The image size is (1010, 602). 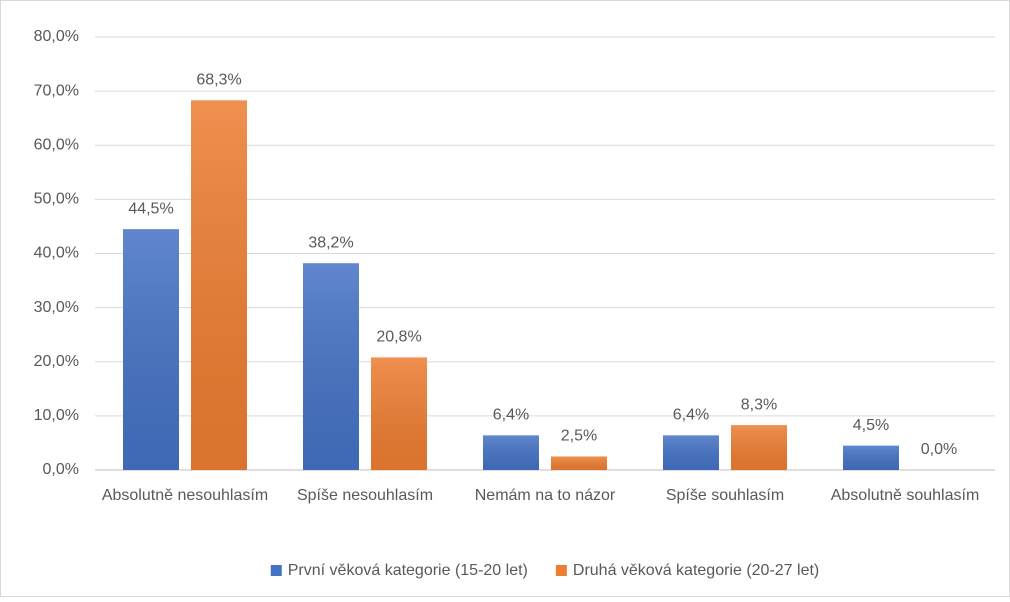 What do you see at coordinates (56, 144) in the screenshot?
I see `y-tick-label: 60,0%` at bounding box center [56, 144].